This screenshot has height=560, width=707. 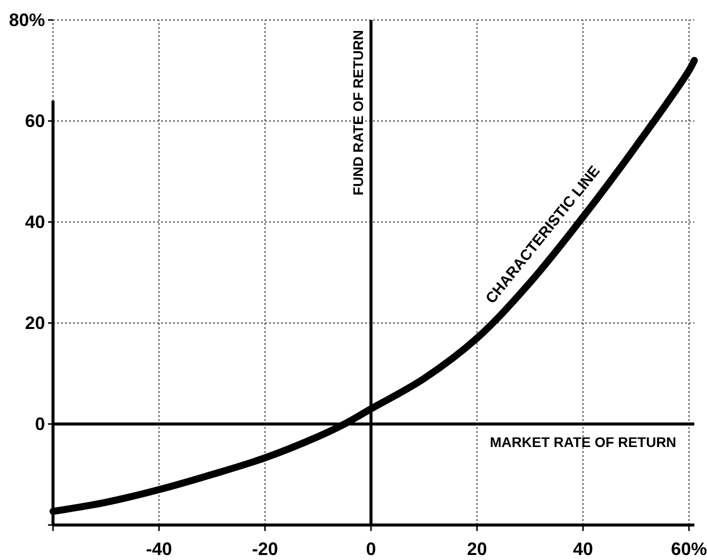 I want to click on y-axis-title: FUND RATE OF RETURN, so click(x=358, y=113).